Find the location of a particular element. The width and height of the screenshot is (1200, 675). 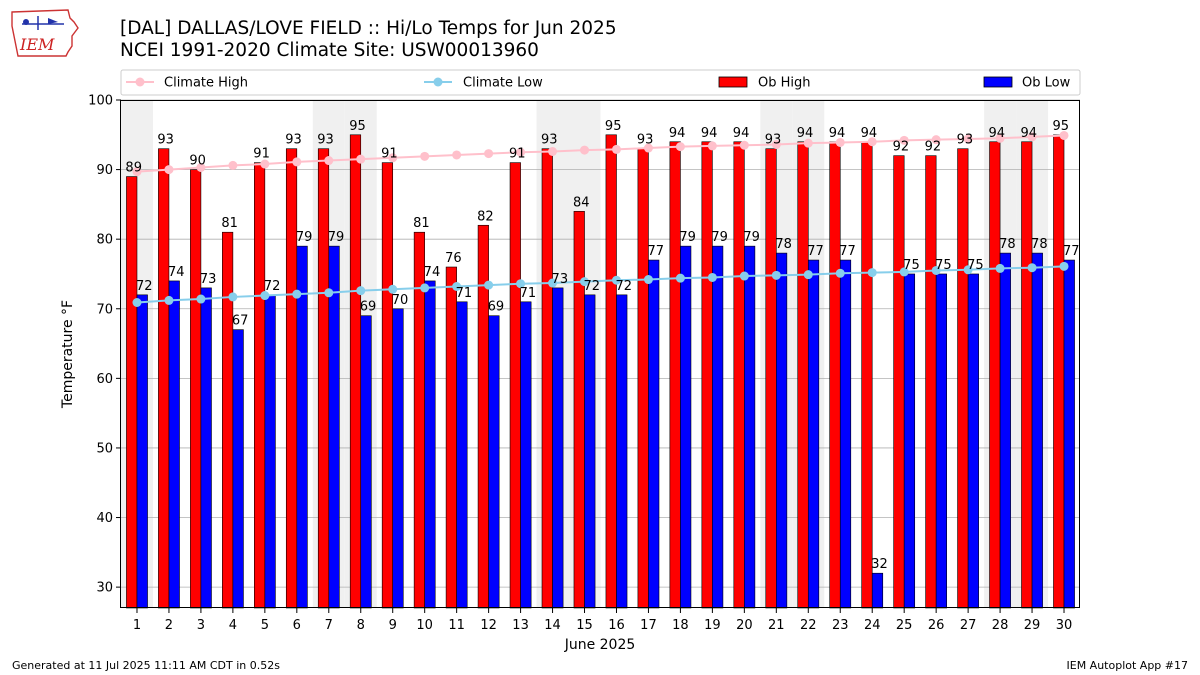

ob-low-value-29: 78 is located at coordinates (1039, 244).